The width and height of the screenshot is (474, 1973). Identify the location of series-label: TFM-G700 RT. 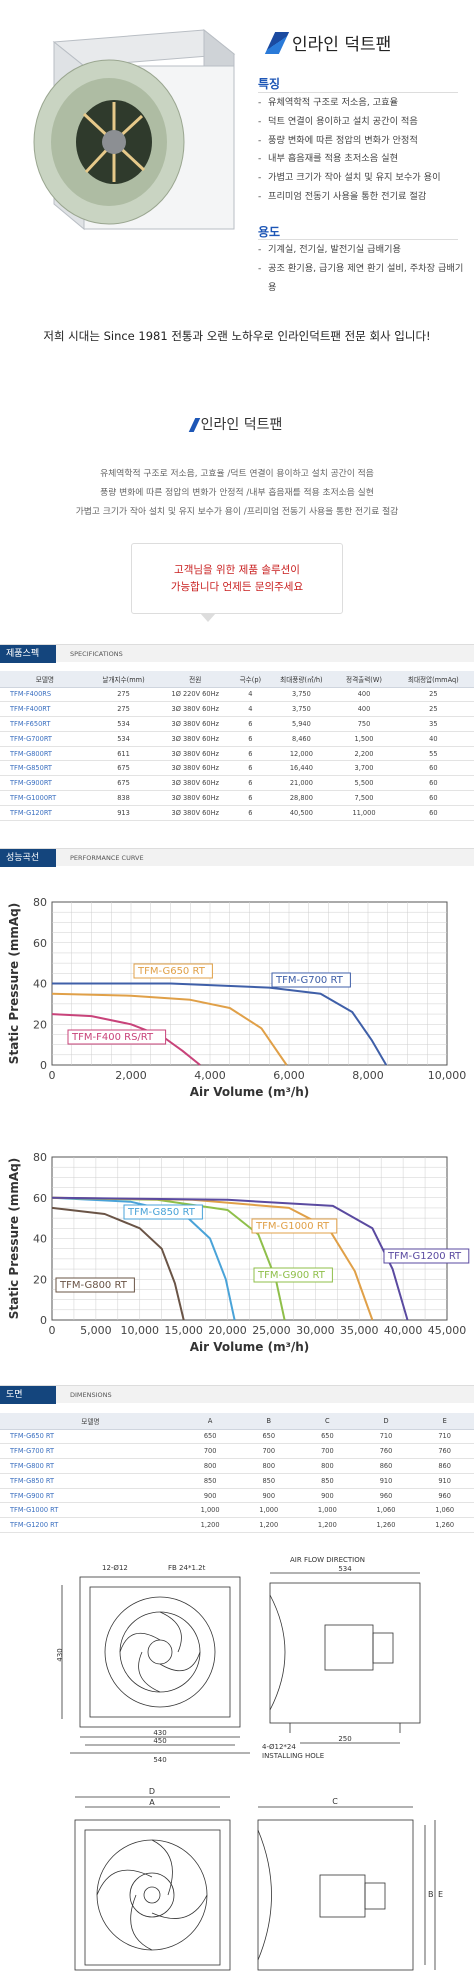
(309, 980).